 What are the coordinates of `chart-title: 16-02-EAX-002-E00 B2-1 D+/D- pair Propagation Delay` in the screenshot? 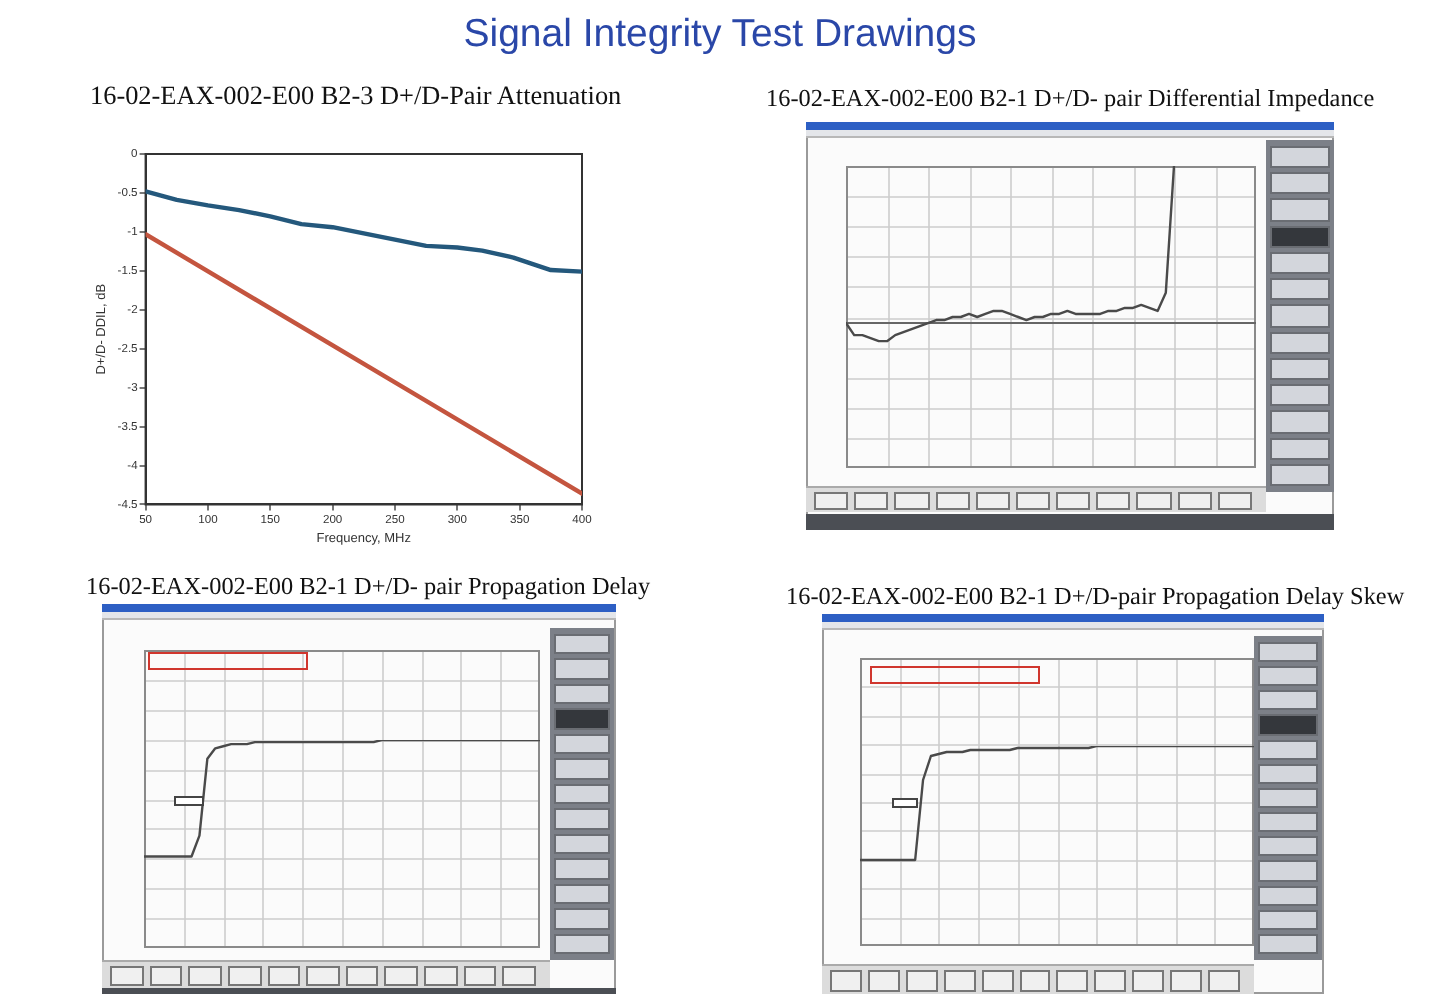 It's located at (368, 586).